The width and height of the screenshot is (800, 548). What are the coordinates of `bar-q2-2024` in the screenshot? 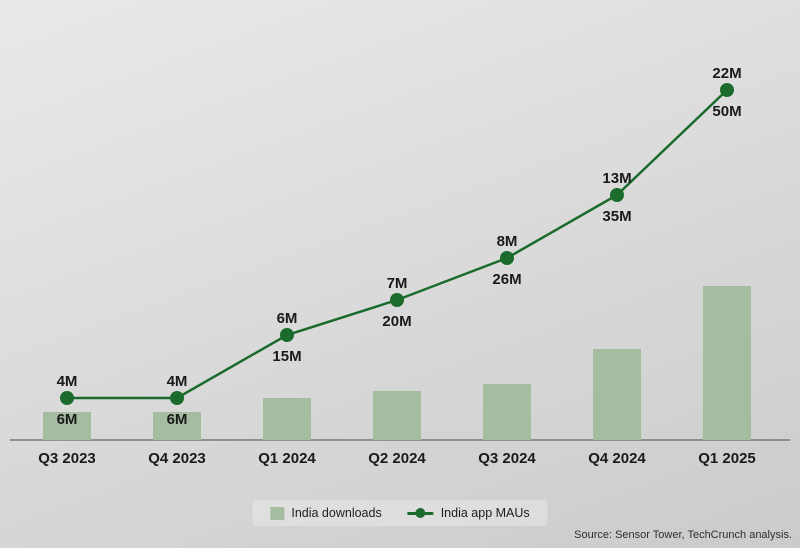 It's located at (397, 415).